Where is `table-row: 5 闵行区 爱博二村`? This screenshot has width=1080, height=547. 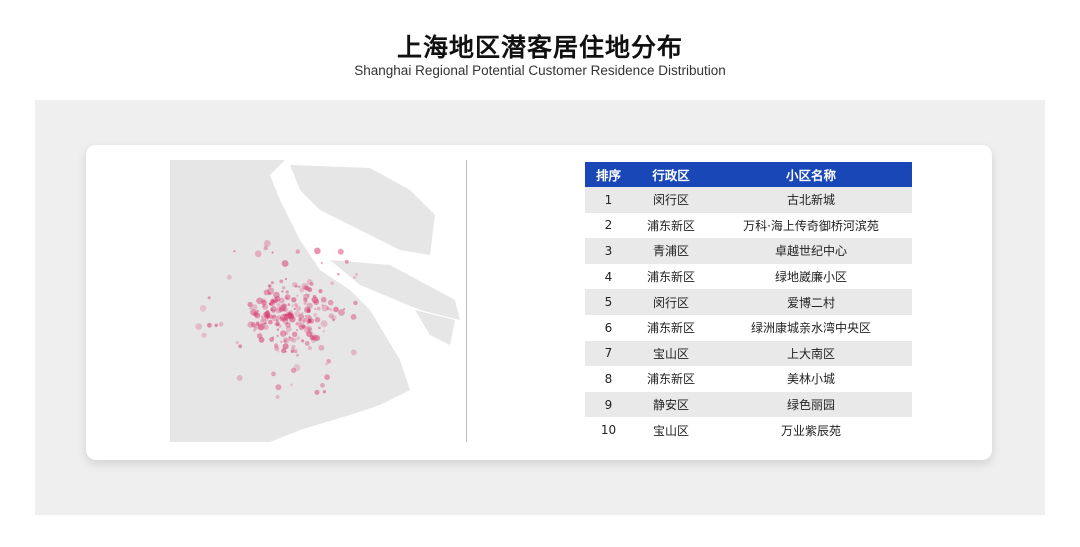 table-row: 5 闵行区 爱博二村 is located at coordinates (748, 302).